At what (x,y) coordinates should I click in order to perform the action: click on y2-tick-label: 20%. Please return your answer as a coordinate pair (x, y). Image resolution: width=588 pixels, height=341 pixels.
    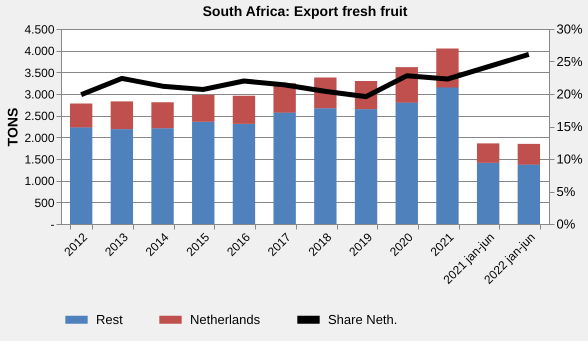
    Looking at the image, I should click on (569, 94).